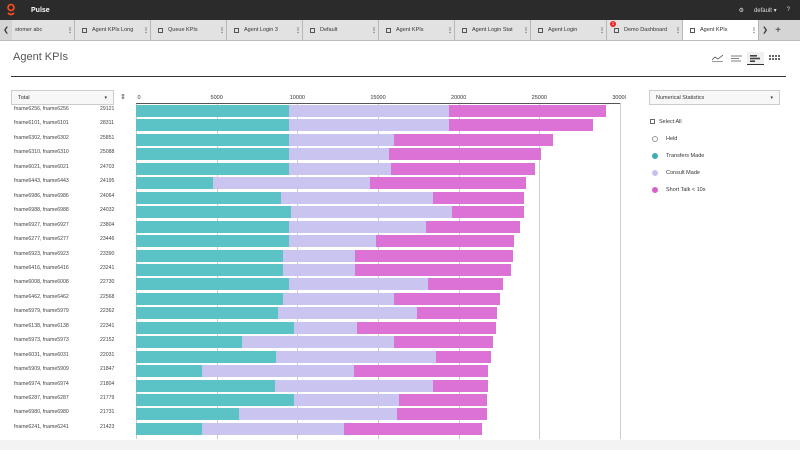 The width and height of the screenshot is (800, 450). I want to click on stacked-bar-view-icon, so click(755, 58).